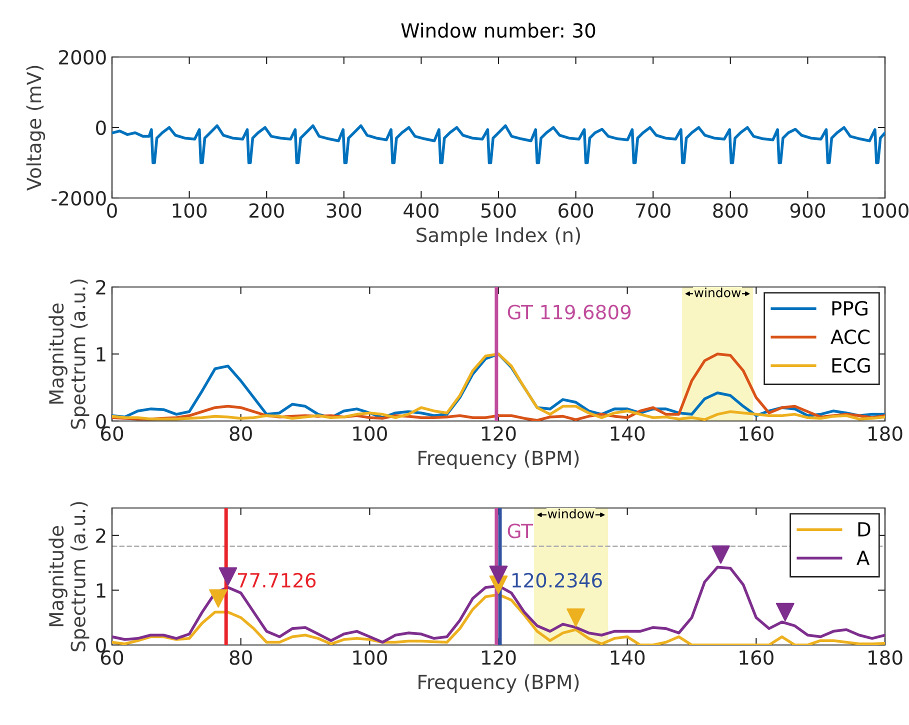 This screenshot has height=725, width=909. Describe the element at coordinates (521, 531) in the screenshot. I see `ref-line-label: GT` at that location.